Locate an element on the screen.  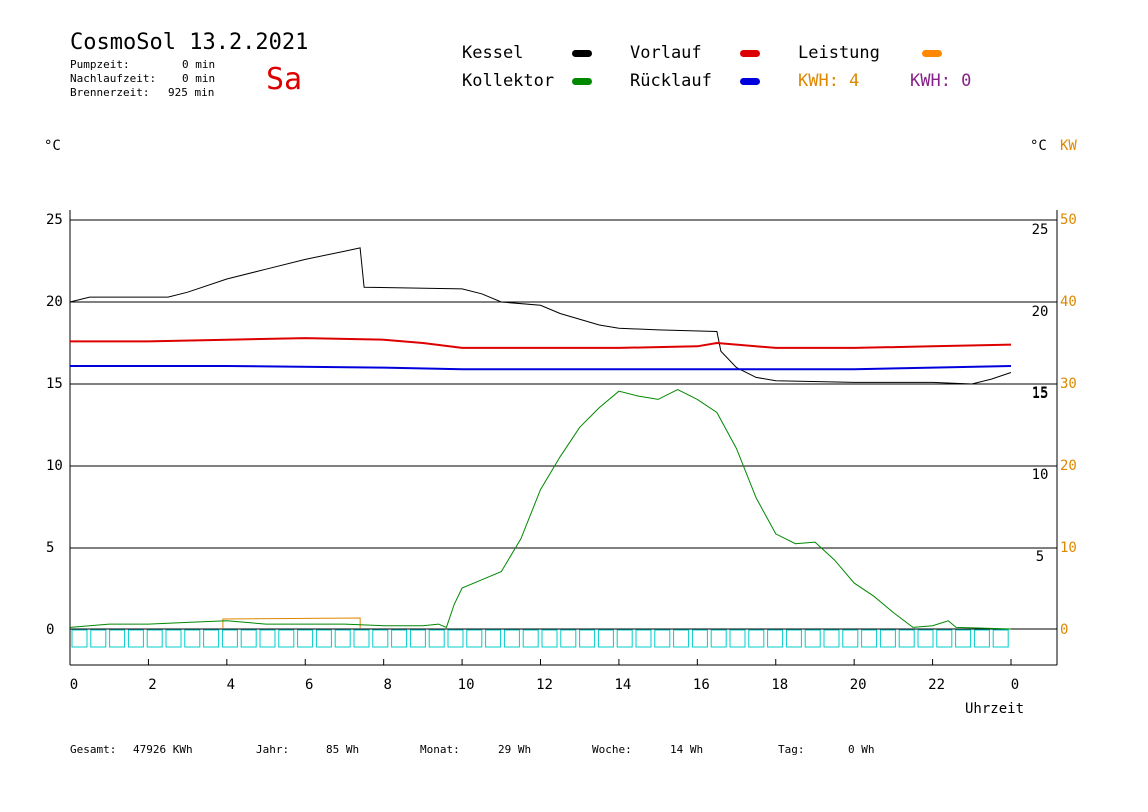
y-tick-right-c-10: 10 is located at coordinates (1040, 475).